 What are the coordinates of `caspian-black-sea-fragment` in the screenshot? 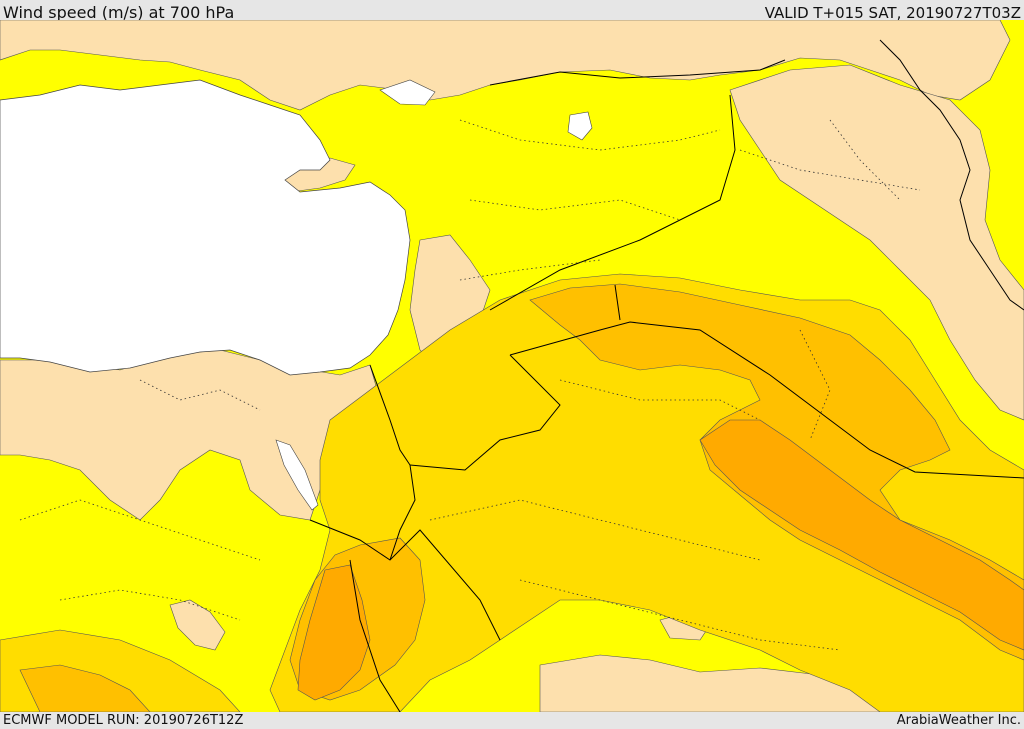 It's located at (407, 92).